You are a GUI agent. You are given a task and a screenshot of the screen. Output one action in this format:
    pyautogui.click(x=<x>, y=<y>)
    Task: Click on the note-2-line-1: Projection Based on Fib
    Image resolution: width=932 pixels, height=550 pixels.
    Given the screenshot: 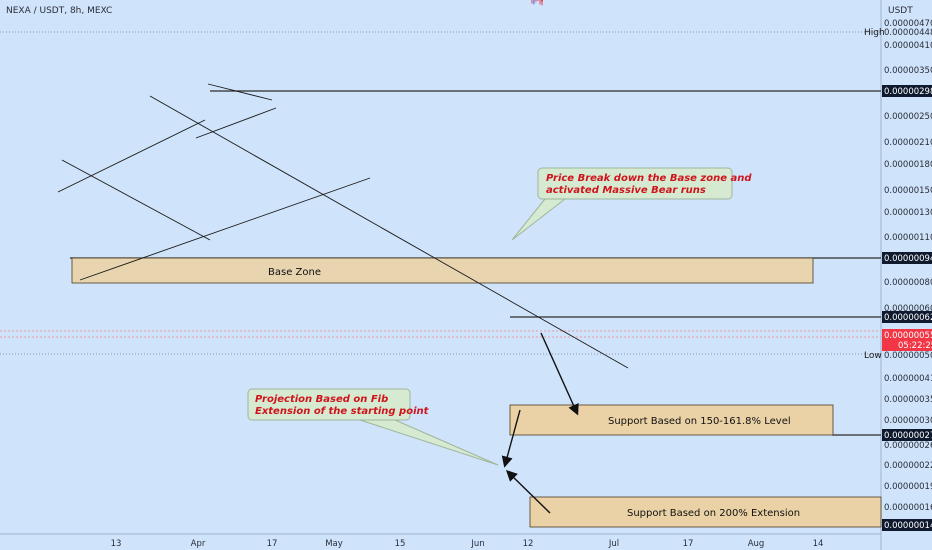 What is the action you would take?
    pyautogui.click(x=321, y=399)
    